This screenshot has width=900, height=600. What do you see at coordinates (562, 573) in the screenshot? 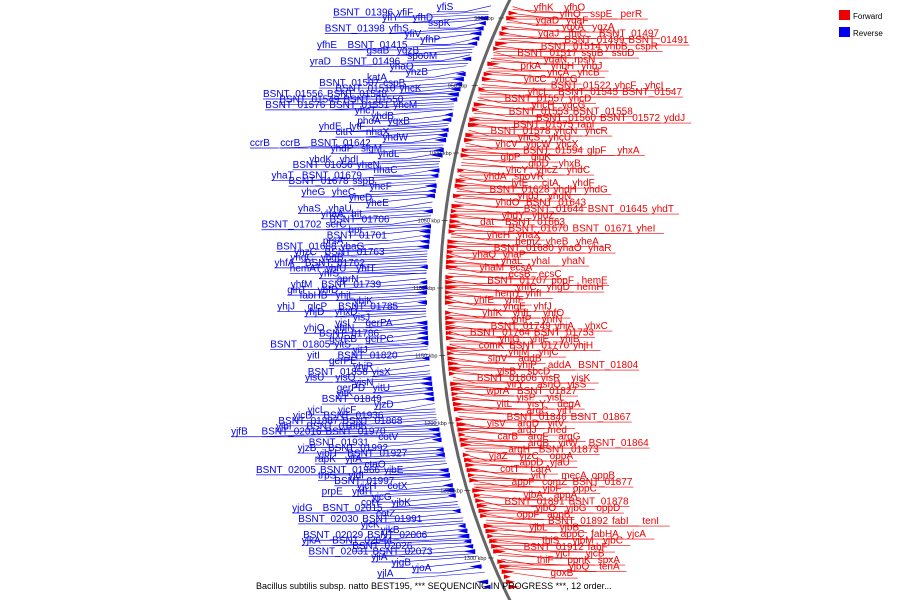
I see `forward-gene-label: goxB` at bounding box center [562, 573].